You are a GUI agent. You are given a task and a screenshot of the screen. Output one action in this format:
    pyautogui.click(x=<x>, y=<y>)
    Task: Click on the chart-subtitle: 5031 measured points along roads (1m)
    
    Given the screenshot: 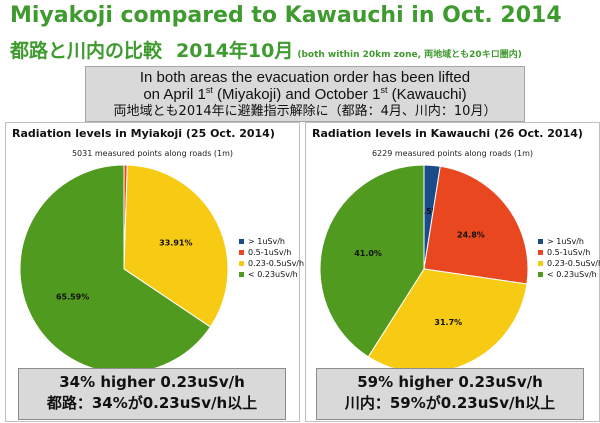 What is the action you would take?
    pyautogui.click(x=152, y=153)
    